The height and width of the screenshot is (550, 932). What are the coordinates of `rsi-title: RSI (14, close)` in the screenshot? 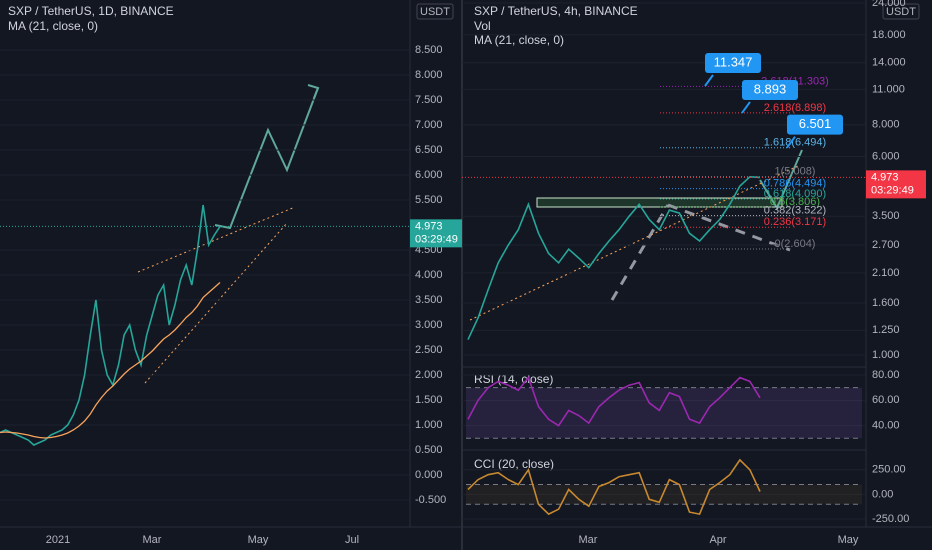 It's located at (513, 379).